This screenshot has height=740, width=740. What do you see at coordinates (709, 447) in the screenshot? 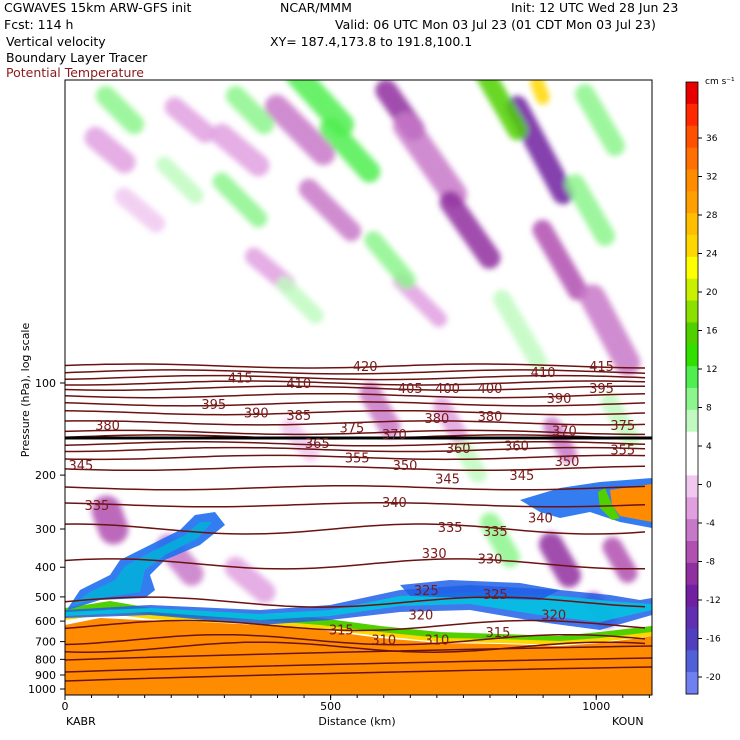
I see `colorbar-tick-label: 4` at bounding box center [709, 447].